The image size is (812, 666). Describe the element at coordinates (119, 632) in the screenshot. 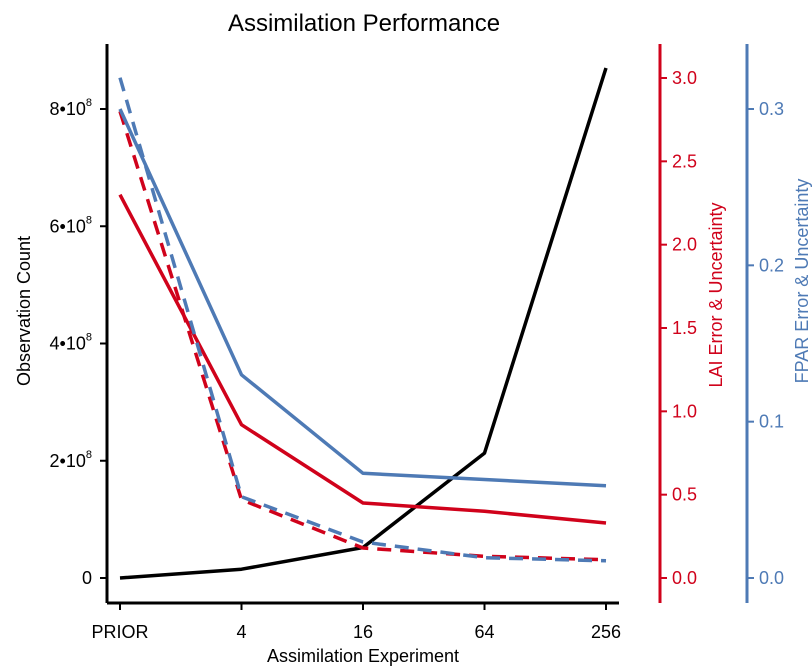

I see `x-tick-label: PRIOR` at that location.